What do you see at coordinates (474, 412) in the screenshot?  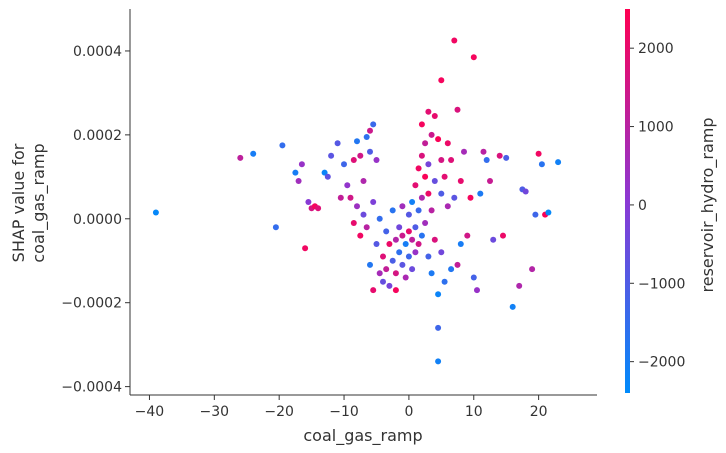 I see `x-tick-label: 10` at bounding box center [474, 412].